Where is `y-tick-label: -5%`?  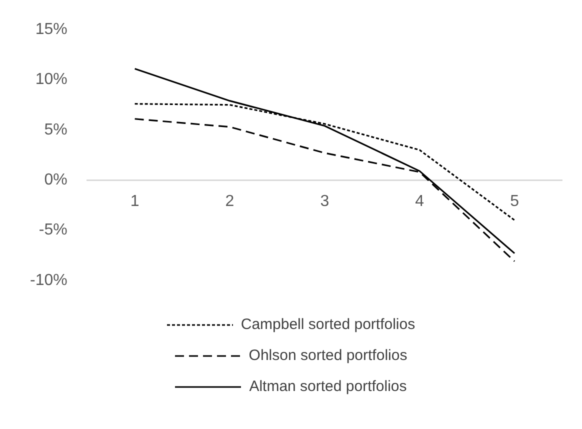 y-tick-label: -5% is located at coordinates (53, 230).